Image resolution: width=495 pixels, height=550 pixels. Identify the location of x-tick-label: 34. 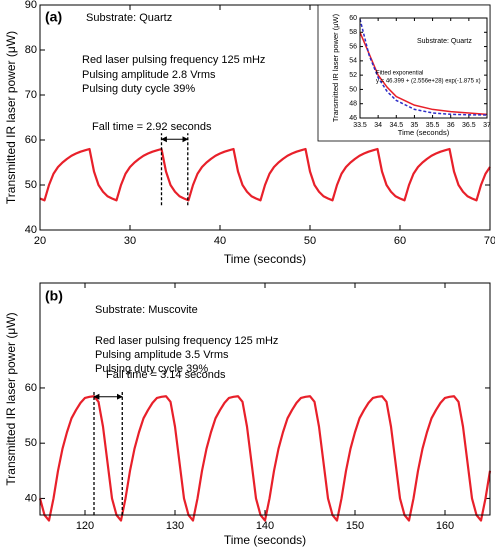
(378, 125).